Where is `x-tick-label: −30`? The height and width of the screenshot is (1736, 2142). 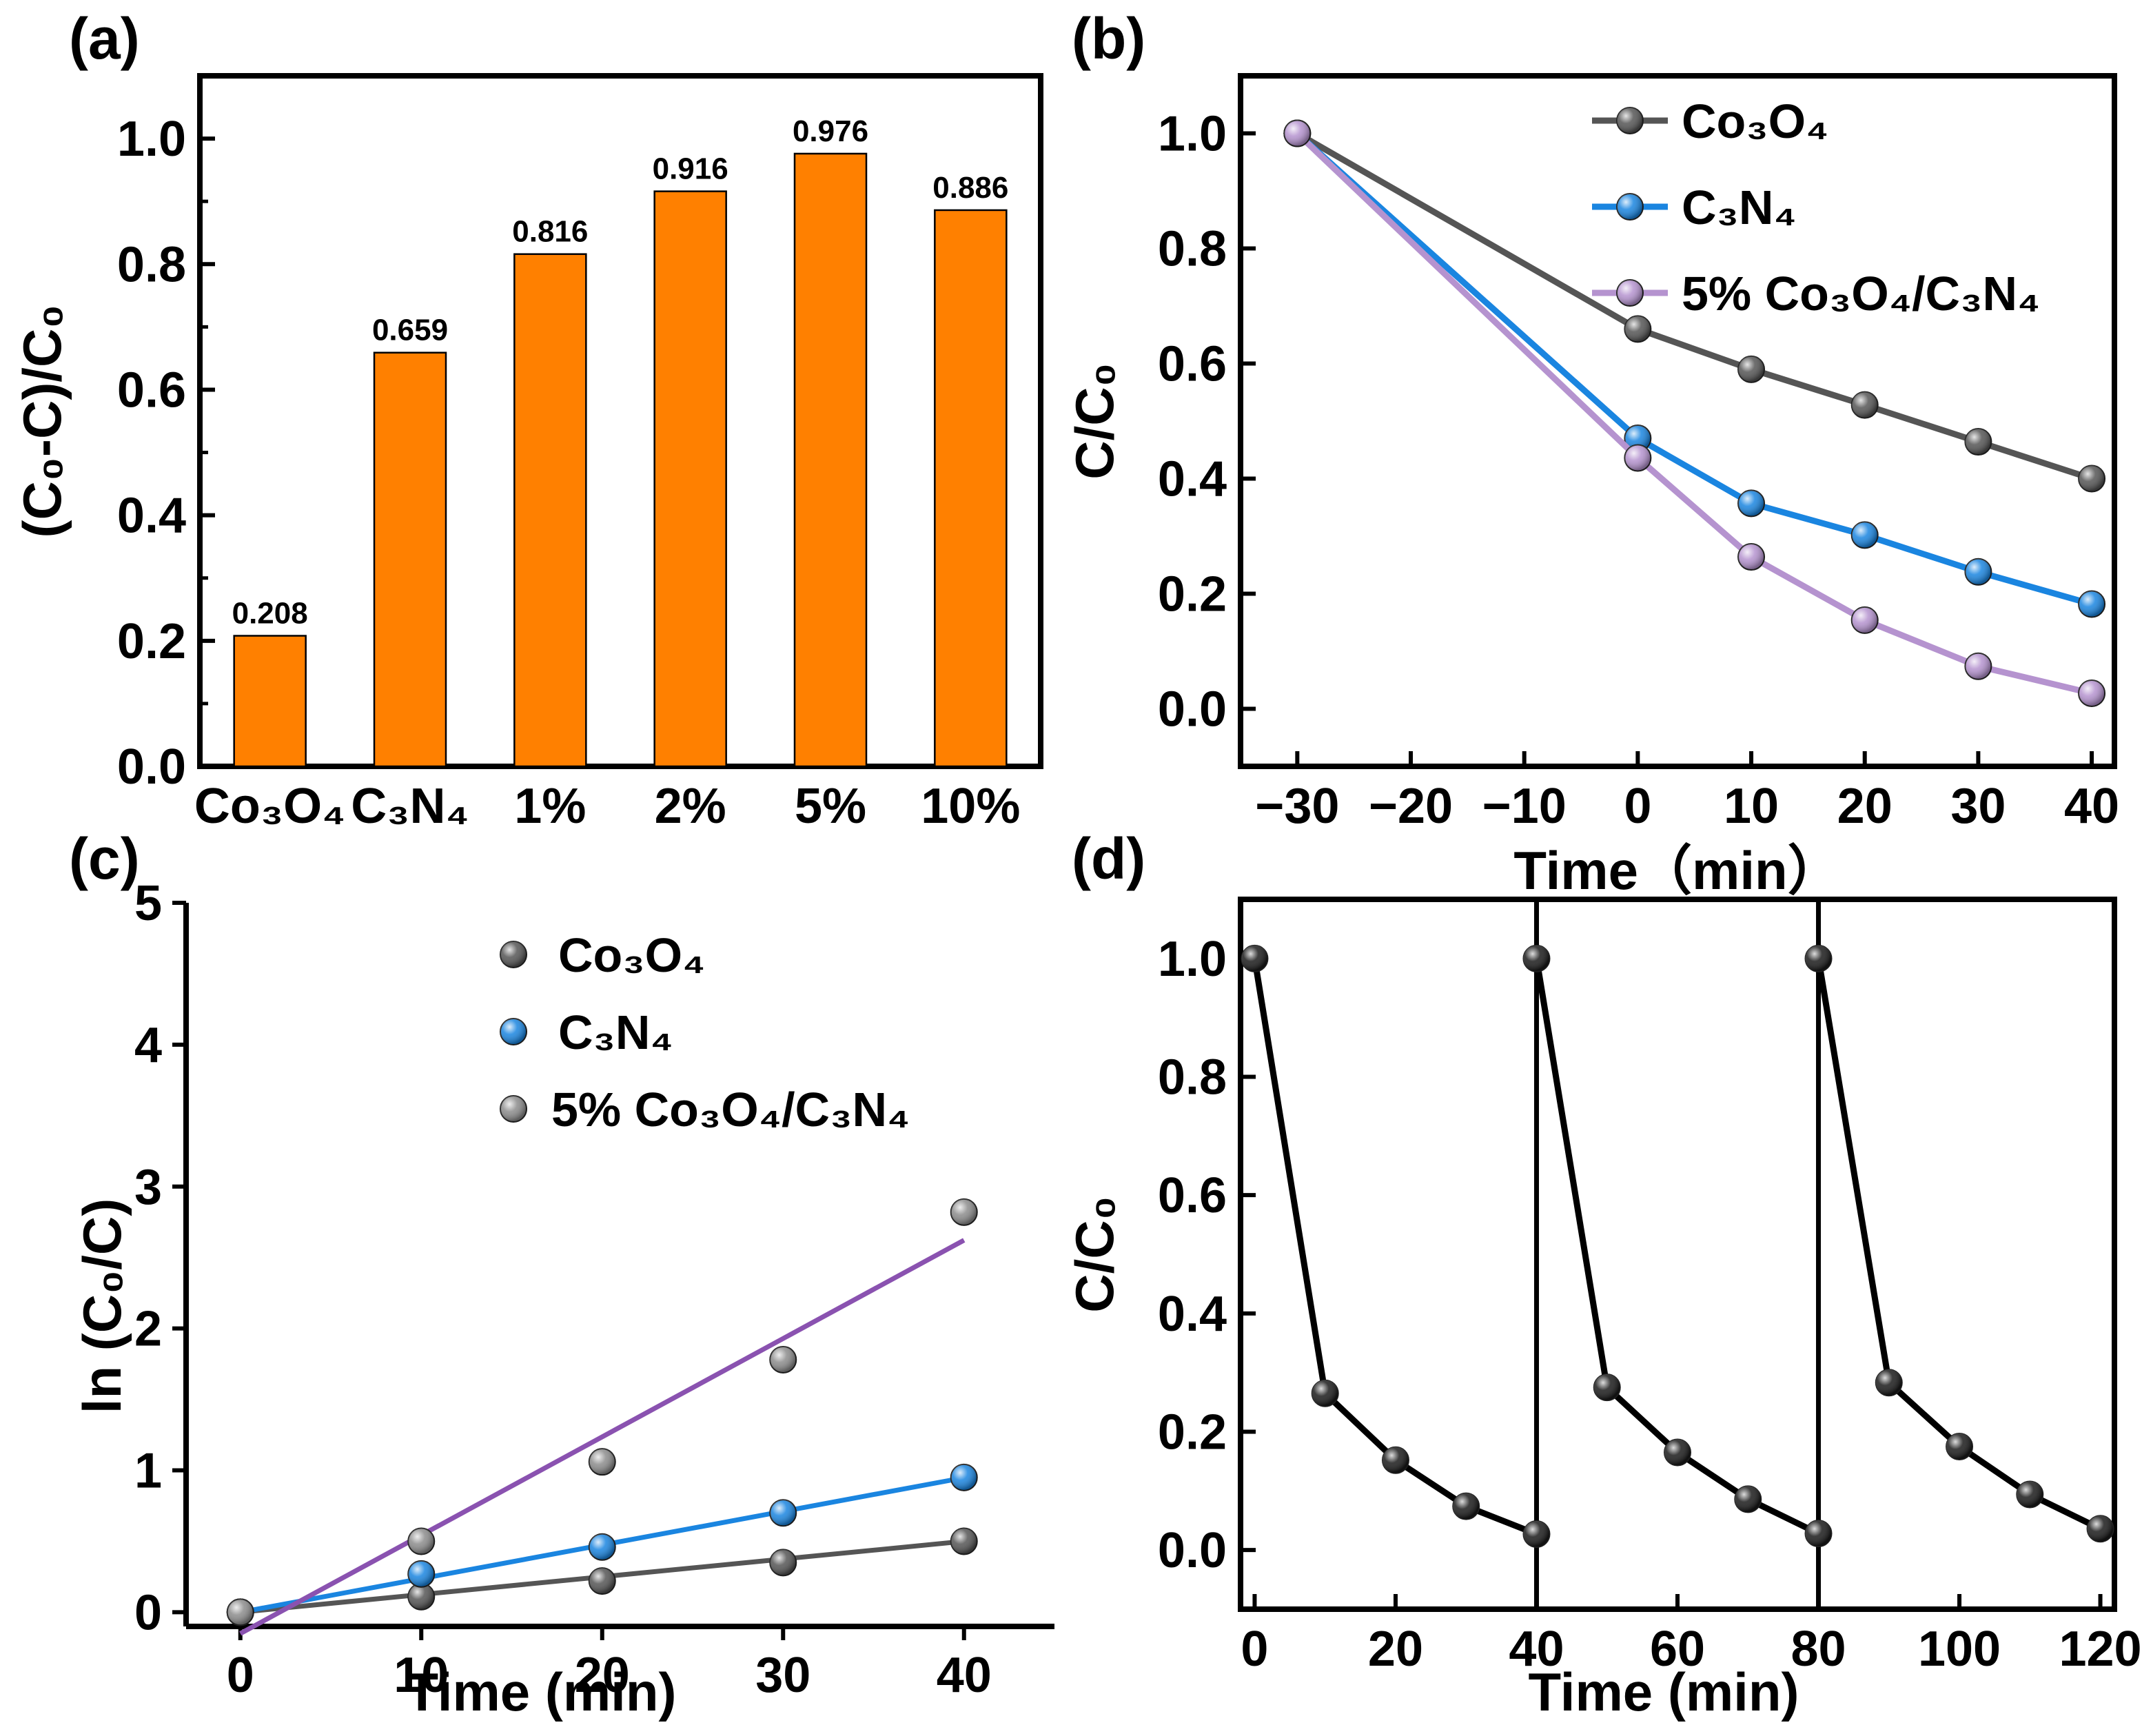 x-tick-label: −30 is located at coordinates (1297, 806).